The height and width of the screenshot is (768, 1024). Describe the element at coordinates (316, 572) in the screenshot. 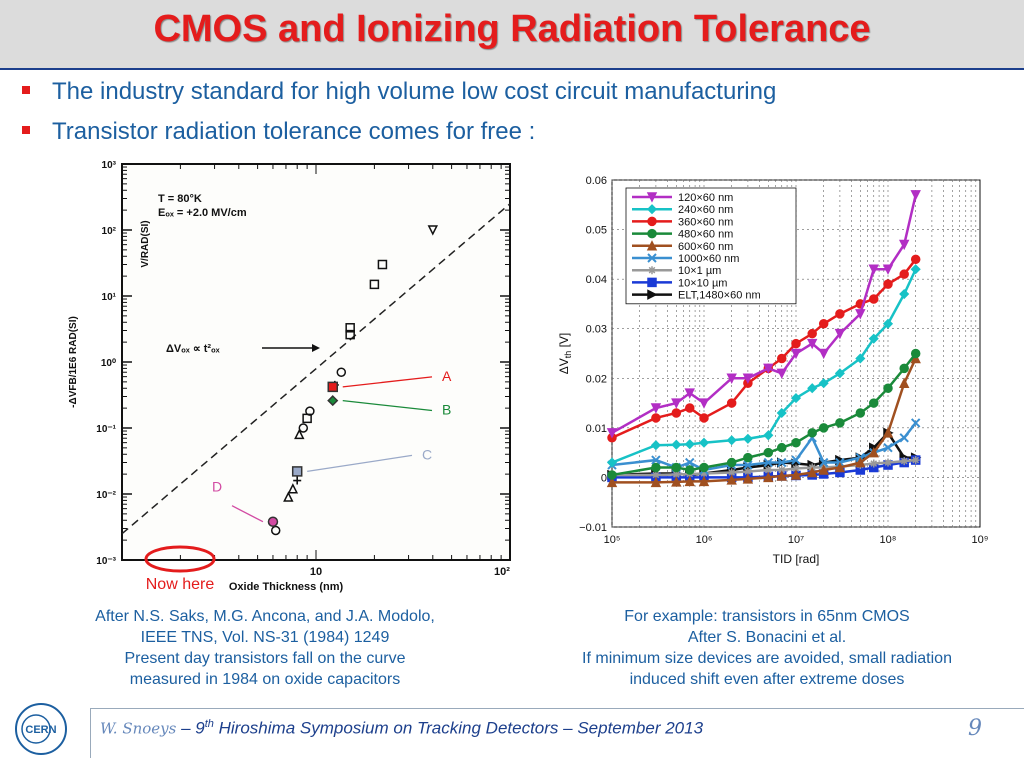

I see `x-tick-label: 10` at that location.